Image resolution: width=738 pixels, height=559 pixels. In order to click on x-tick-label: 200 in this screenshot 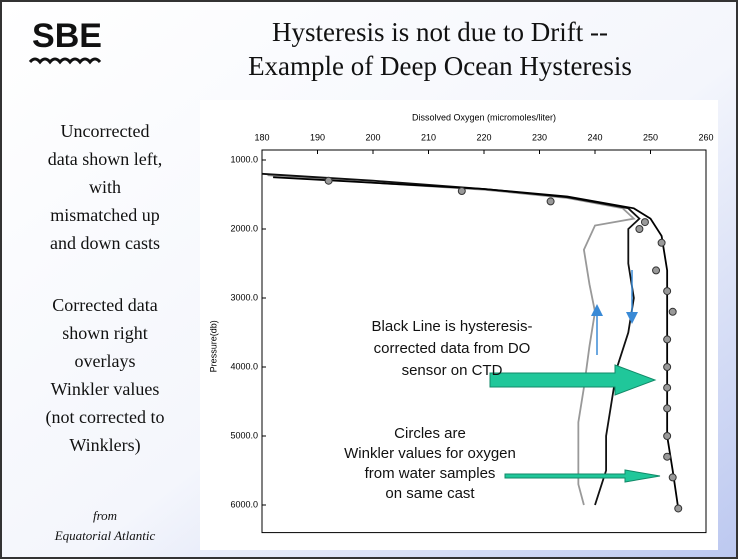, I will do `click(372, 137)`.